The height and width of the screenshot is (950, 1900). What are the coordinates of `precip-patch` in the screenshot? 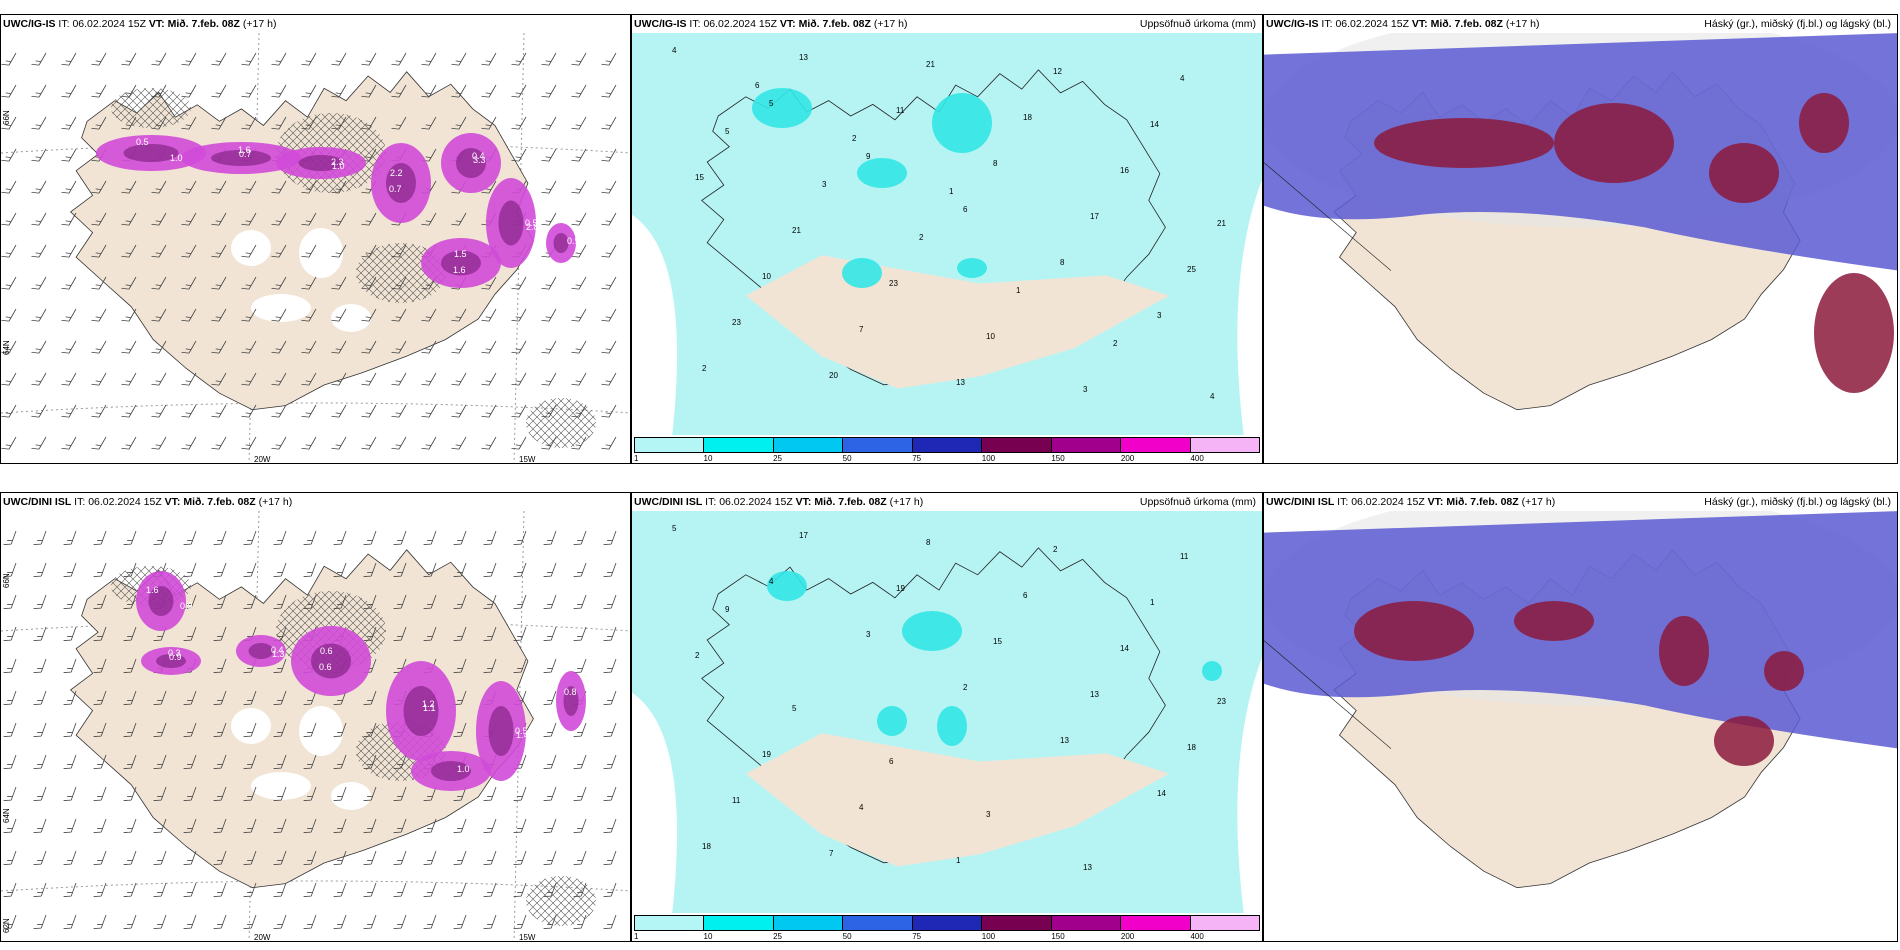 It's located at (952, 726).